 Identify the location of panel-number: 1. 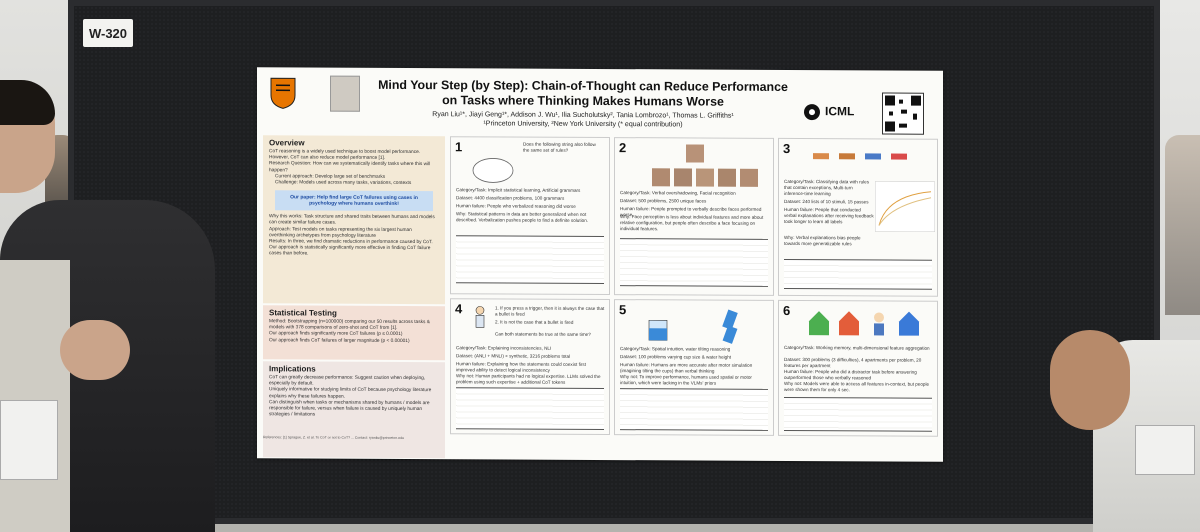
(459, 147).